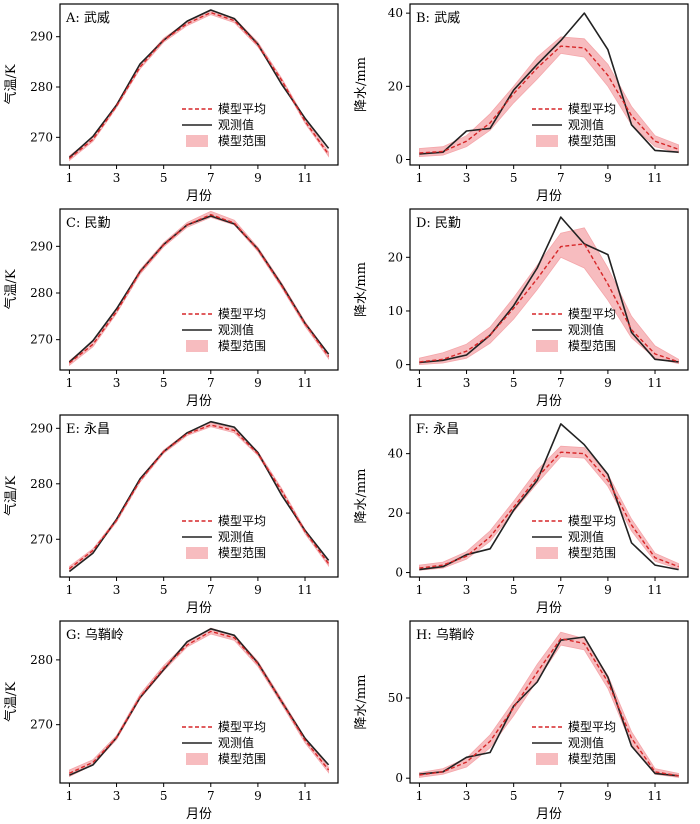  Describe the element at coordinates (88, 223) in the screenshot. I see `panel-title: C: 民勤` at that location.